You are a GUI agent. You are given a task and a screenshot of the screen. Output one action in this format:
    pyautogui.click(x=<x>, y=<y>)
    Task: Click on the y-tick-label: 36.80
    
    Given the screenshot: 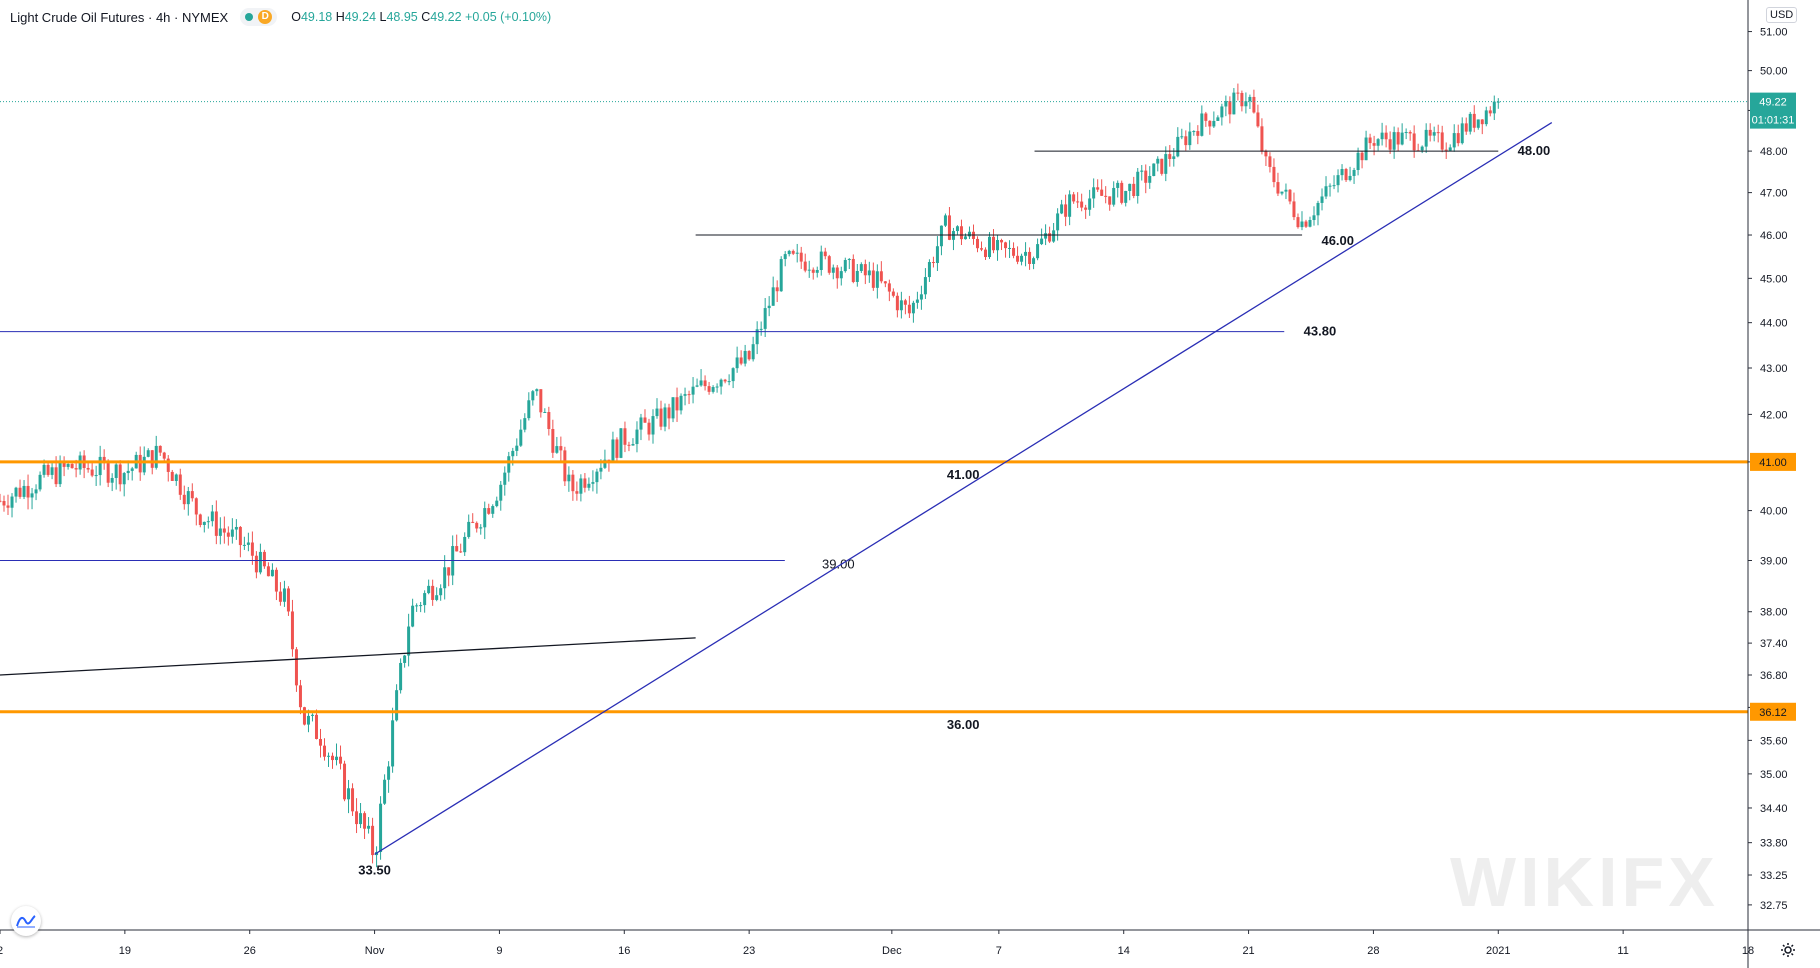 What is the action you would take?
    pyautogui.click(x=1774, y=676)
    